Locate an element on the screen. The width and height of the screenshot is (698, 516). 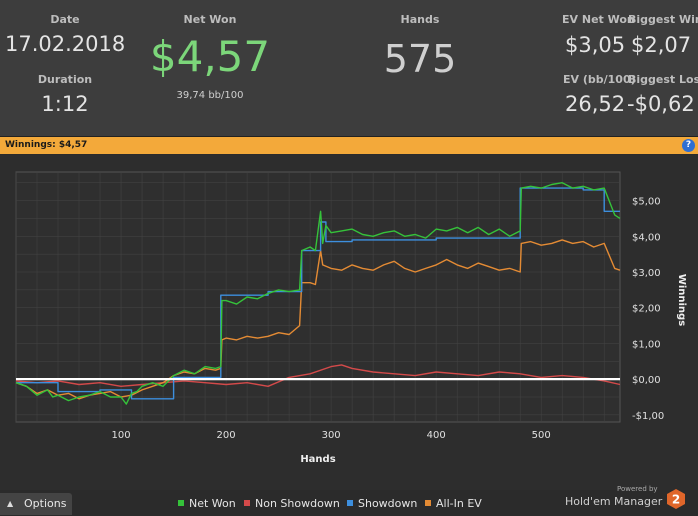
net-won-value: $4,57 is located at coordinates (210, 56).